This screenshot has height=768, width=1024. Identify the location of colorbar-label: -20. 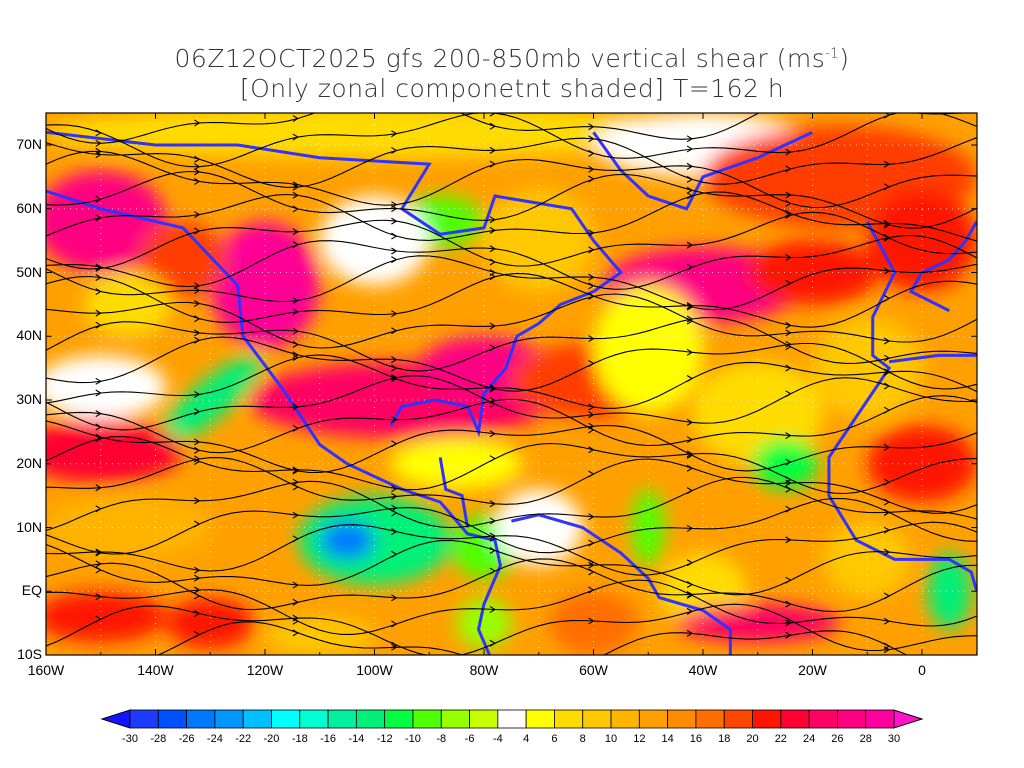
(271, 739).